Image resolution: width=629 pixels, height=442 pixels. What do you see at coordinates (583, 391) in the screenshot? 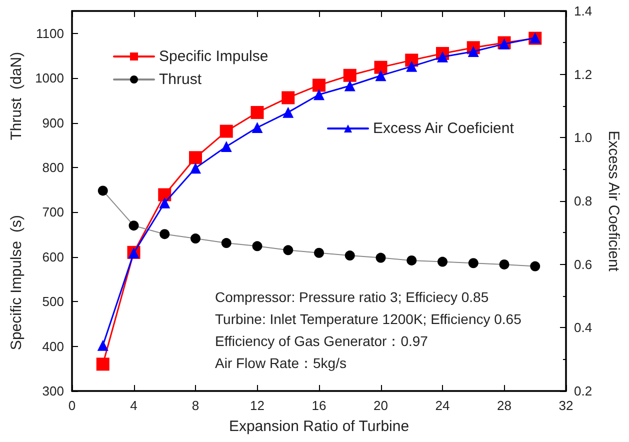
I see `y2-tick-label: 0.2` at bounding box center [583, 391].